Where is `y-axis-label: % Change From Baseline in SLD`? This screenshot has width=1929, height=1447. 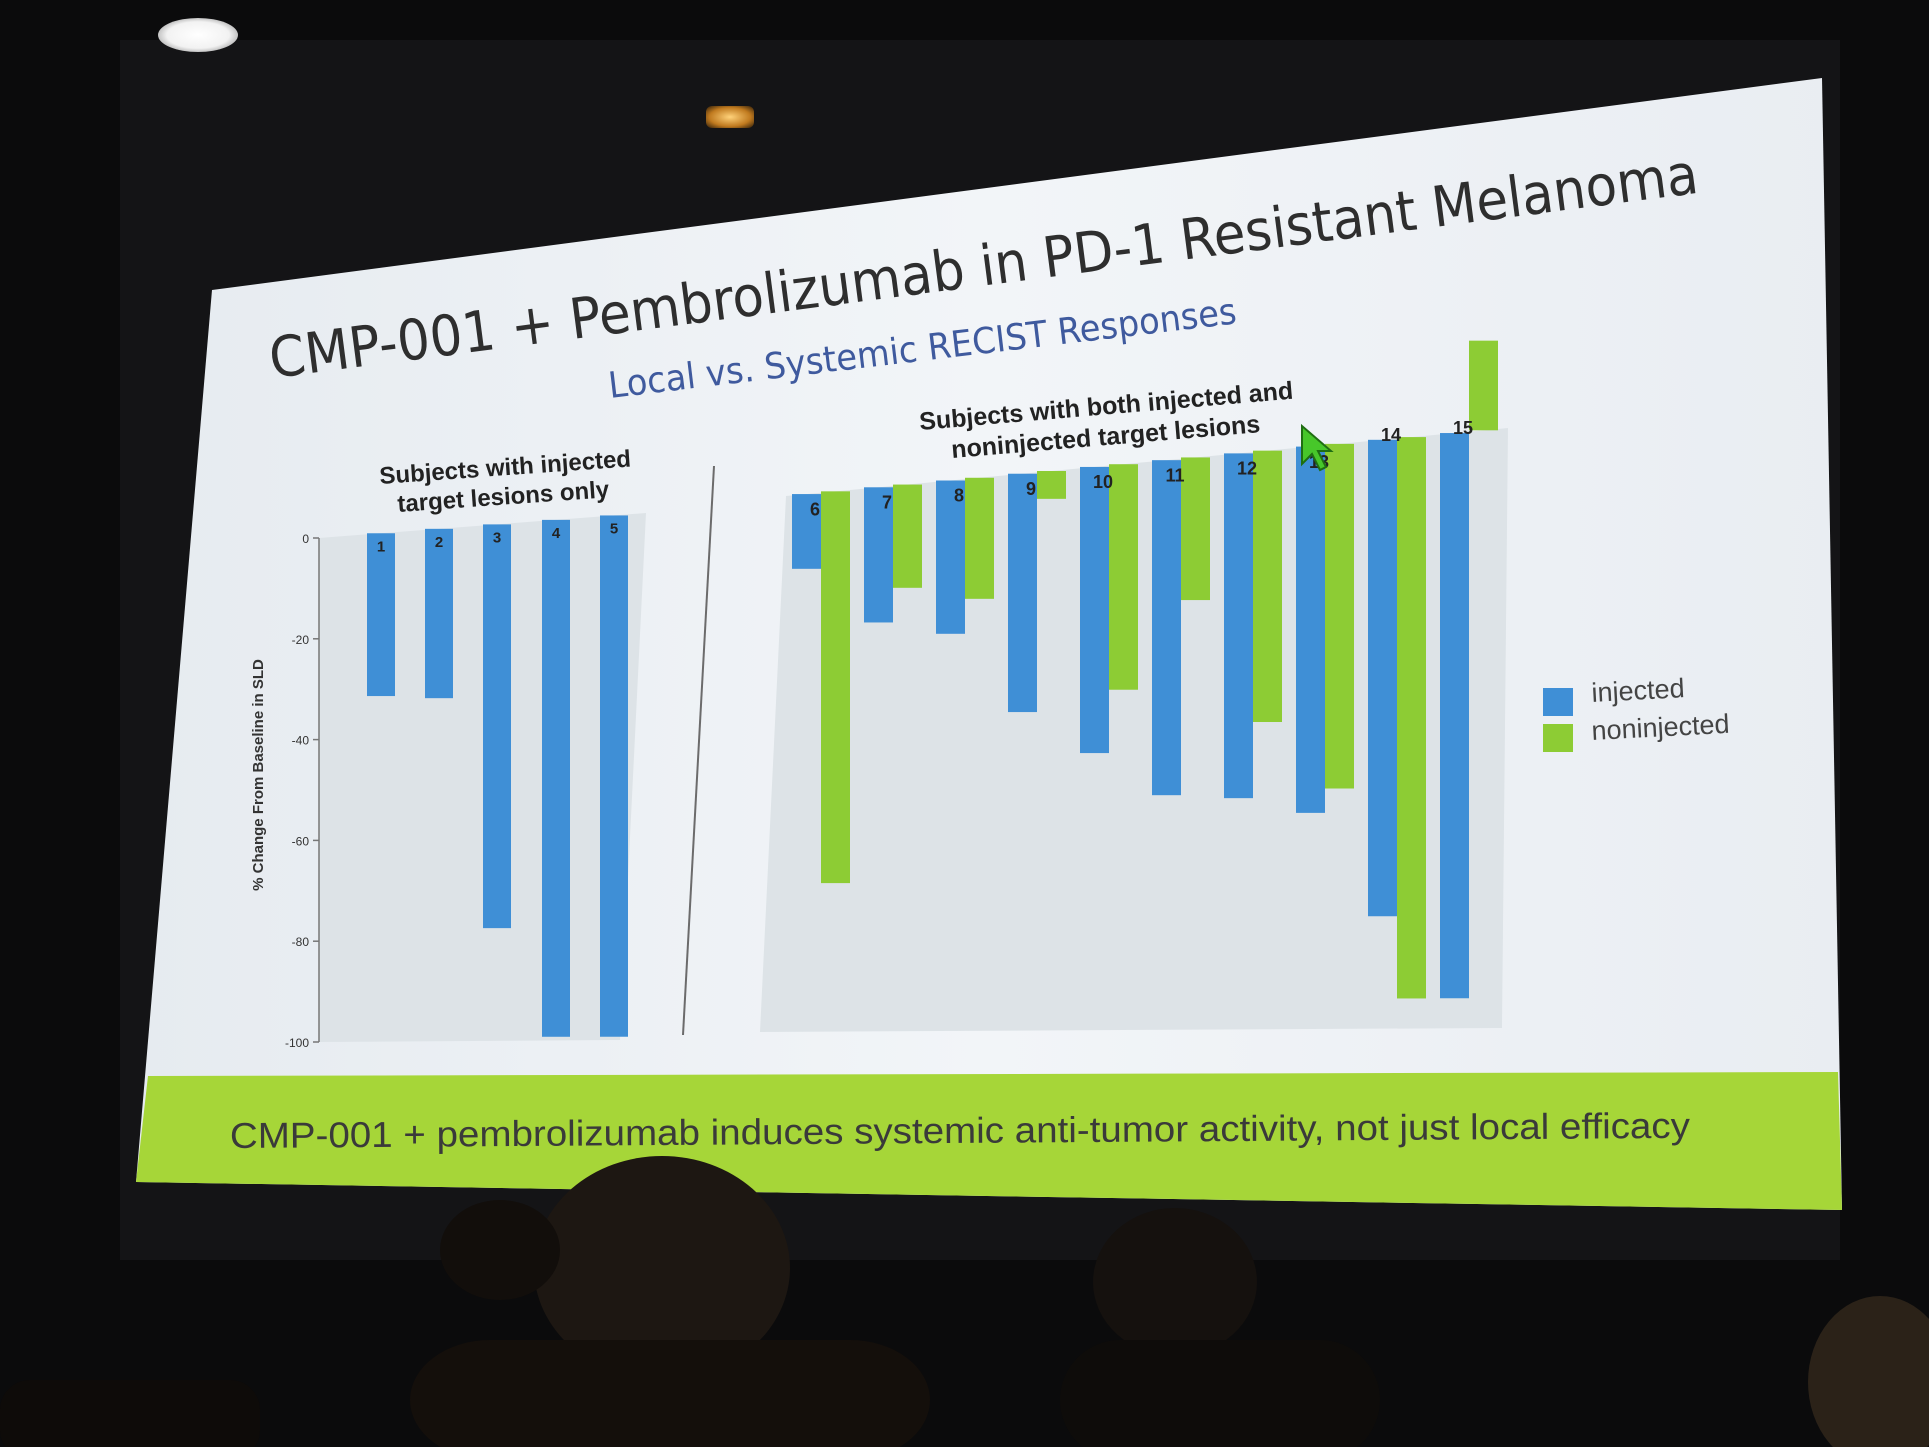 y-axis-label: % Change From Baseline in SLD is located at coordinates (258, 775).